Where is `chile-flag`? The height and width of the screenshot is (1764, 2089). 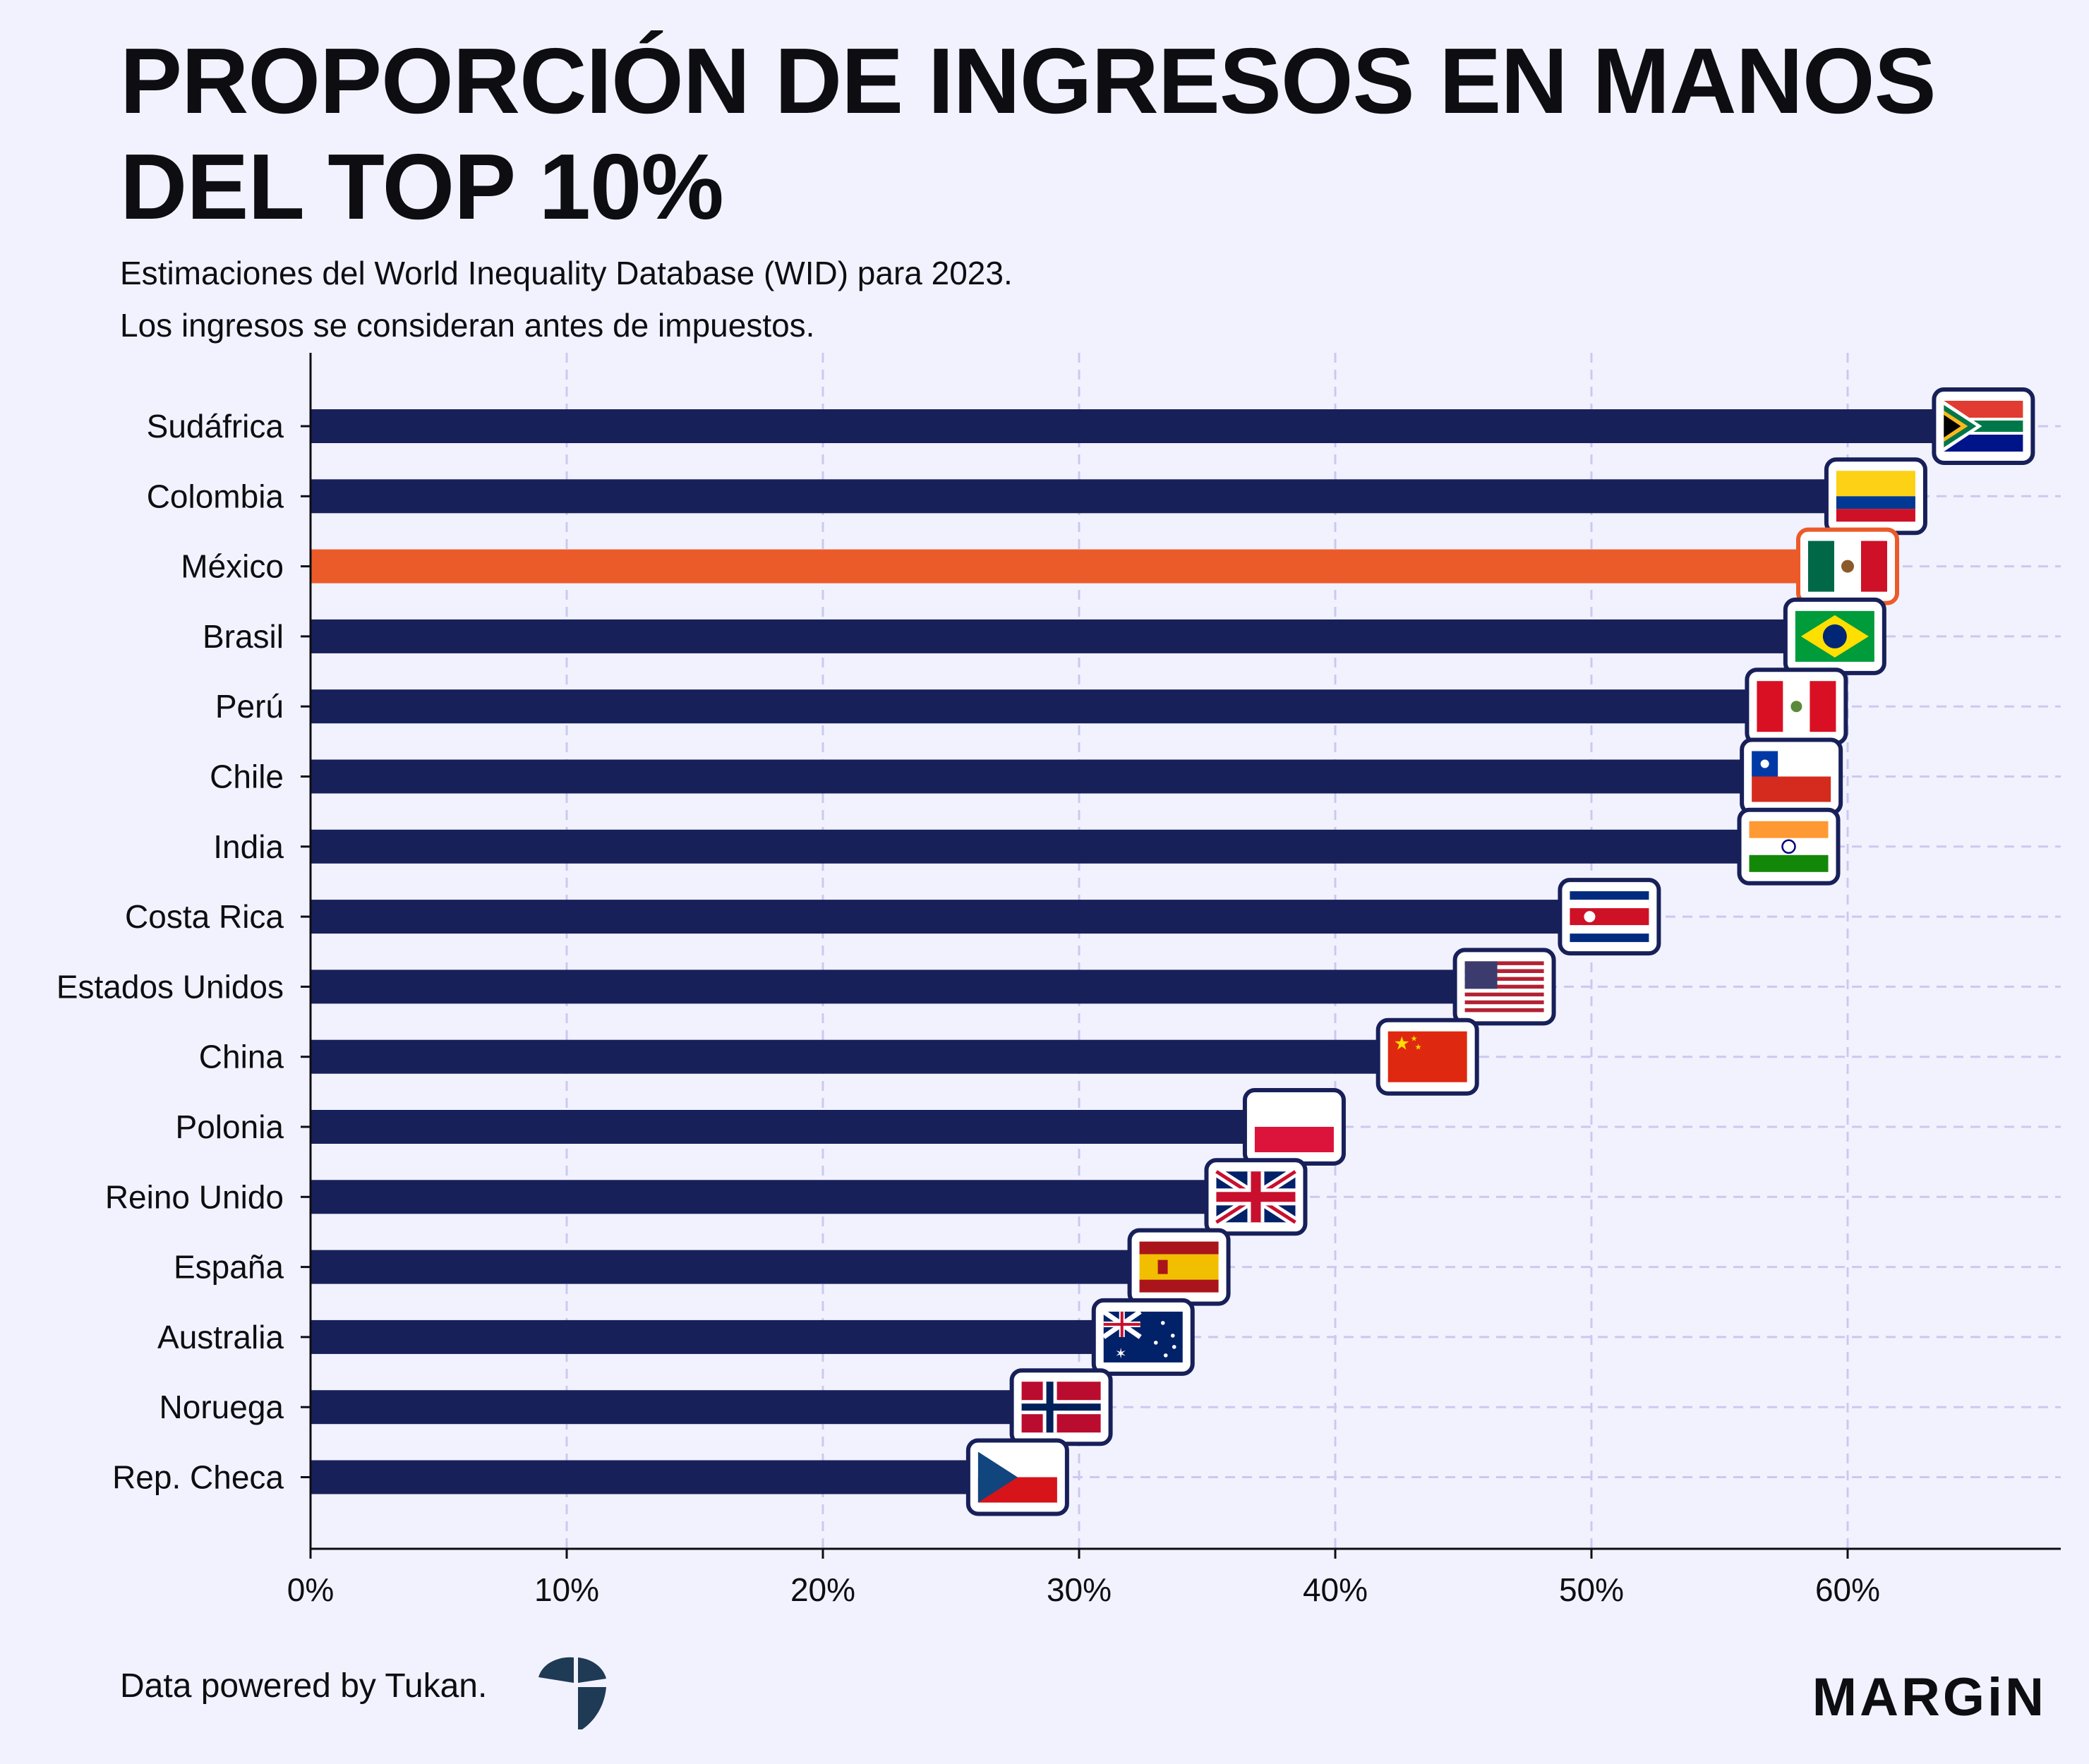 chile-flag is located at coordinates (1792, 776).